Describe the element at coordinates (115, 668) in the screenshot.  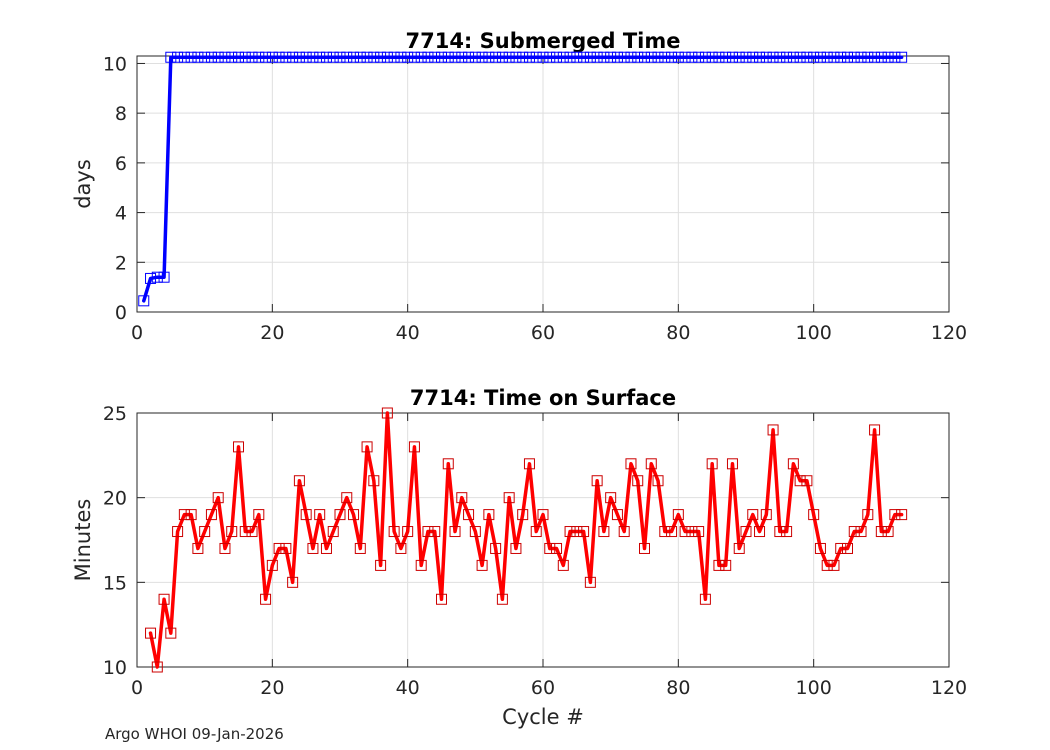
I see `y-tick-label: 10` at that location.